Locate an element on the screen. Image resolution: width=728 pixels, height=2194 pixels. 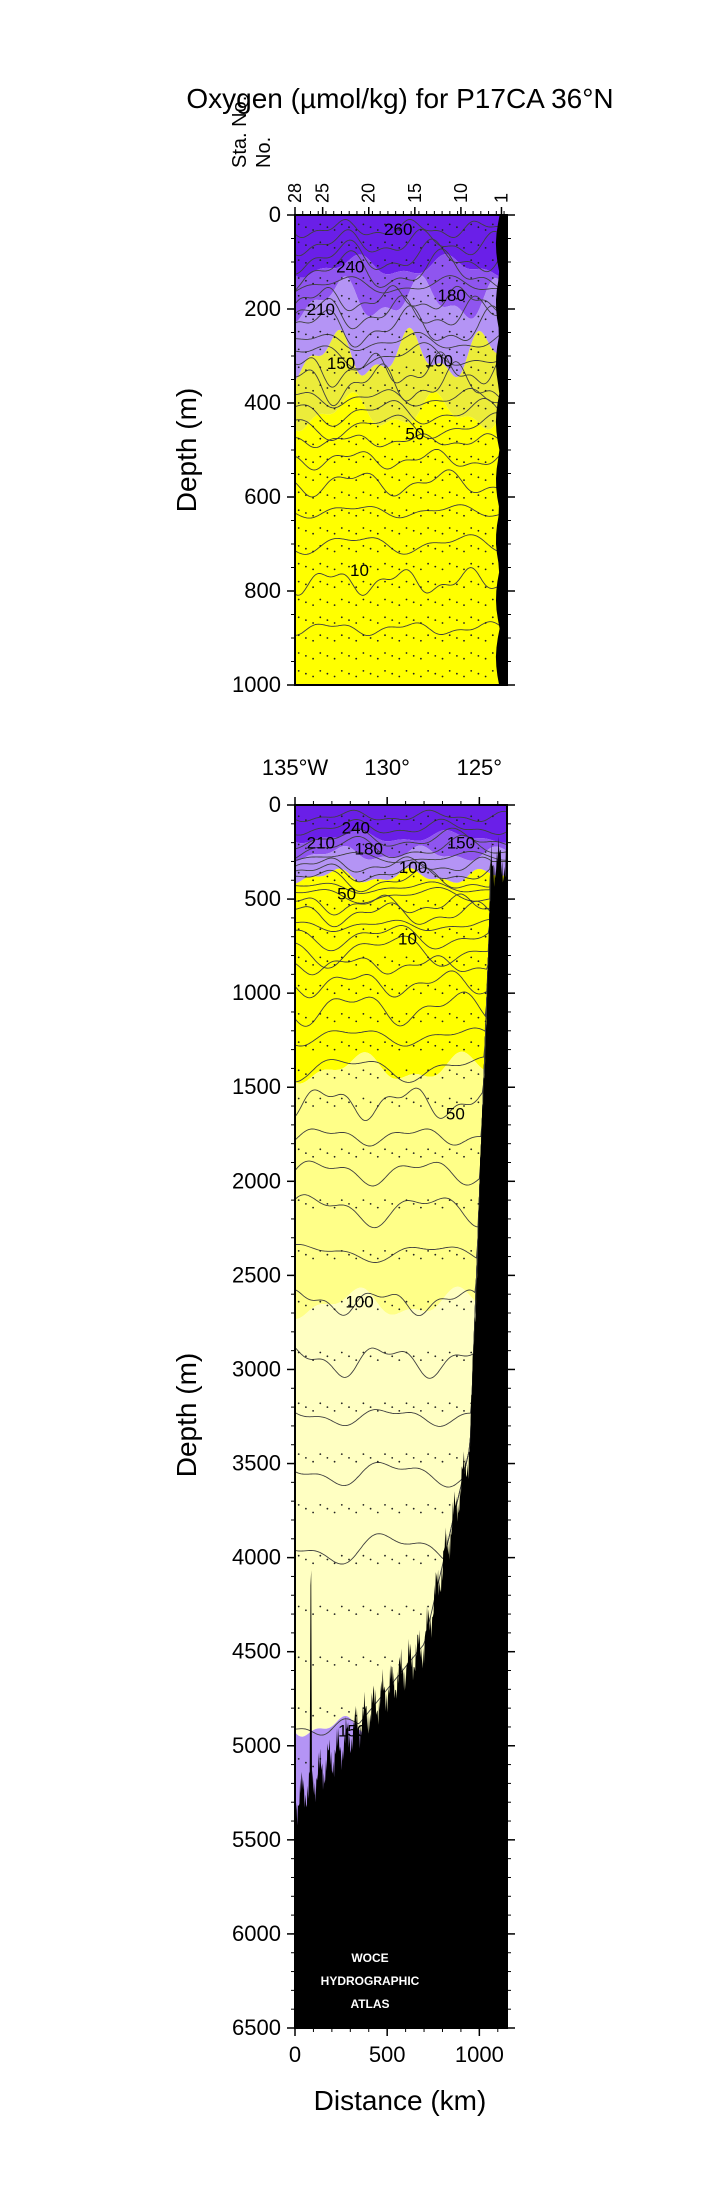
lower-y-axis-label: Depth (m) is located at coordinates (186, 1415).